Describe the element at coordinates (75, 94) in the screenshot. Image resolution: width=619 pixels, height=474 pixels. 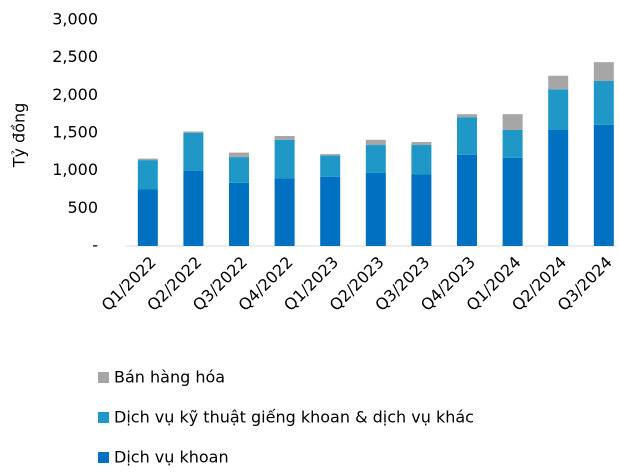
I see `y-tick-label: 2,000` at that location.